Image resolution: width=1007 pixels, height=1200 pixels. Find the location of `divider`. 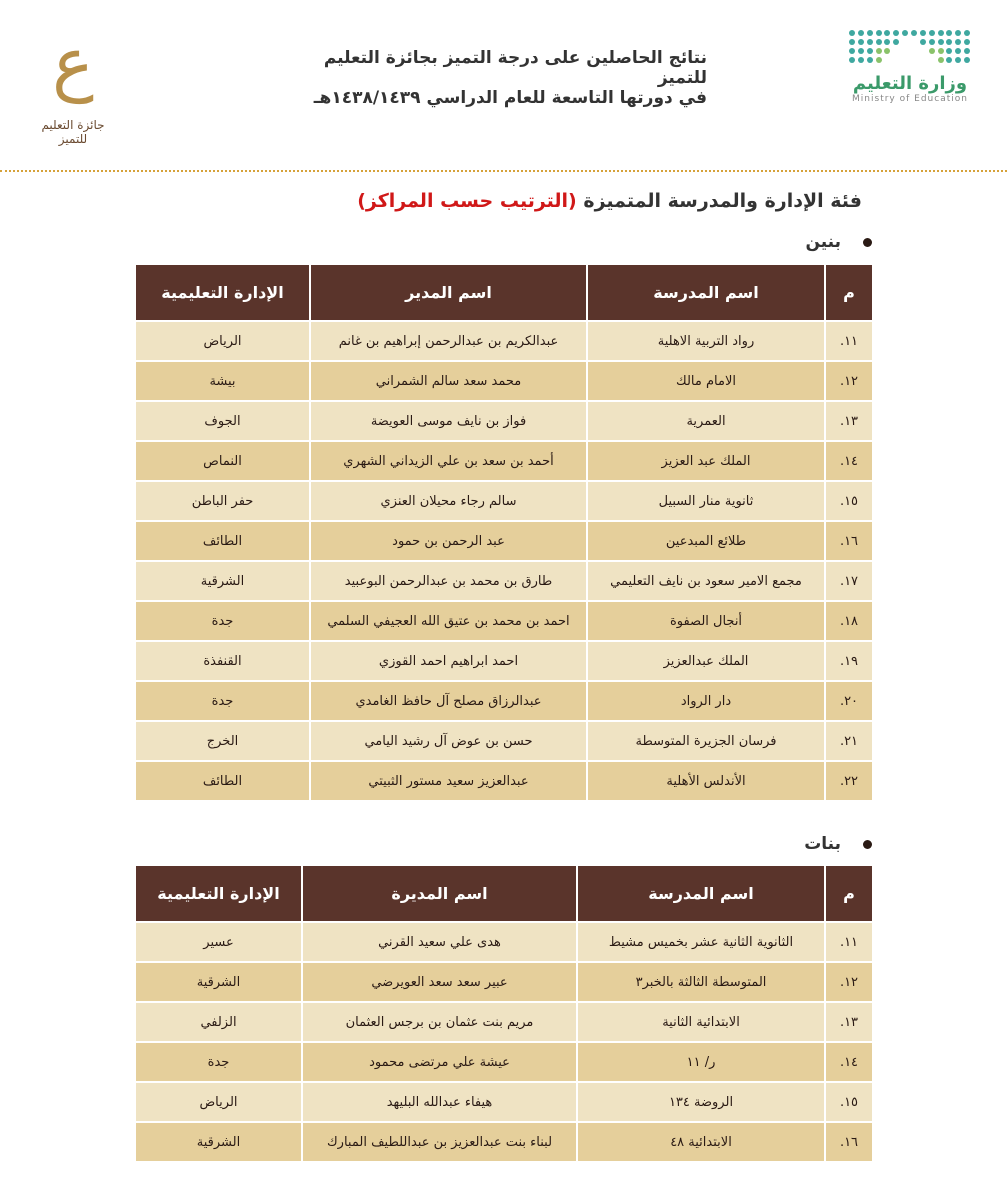

divider is located at coordinates (503, 171).